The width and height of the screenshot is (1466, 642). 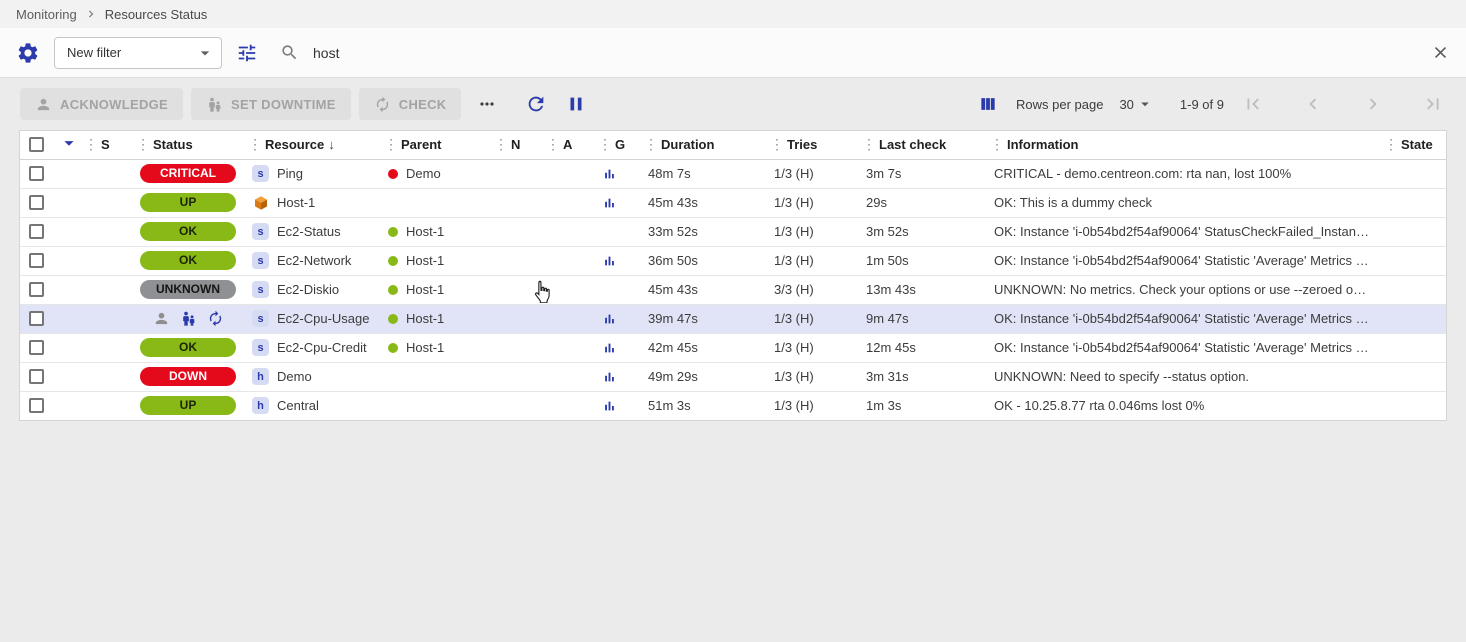 What do you see at coordinates (812, 145) in the screenshot?
I see `column-header-tries: ⋮ Tries` at bounding box center [812, 145].